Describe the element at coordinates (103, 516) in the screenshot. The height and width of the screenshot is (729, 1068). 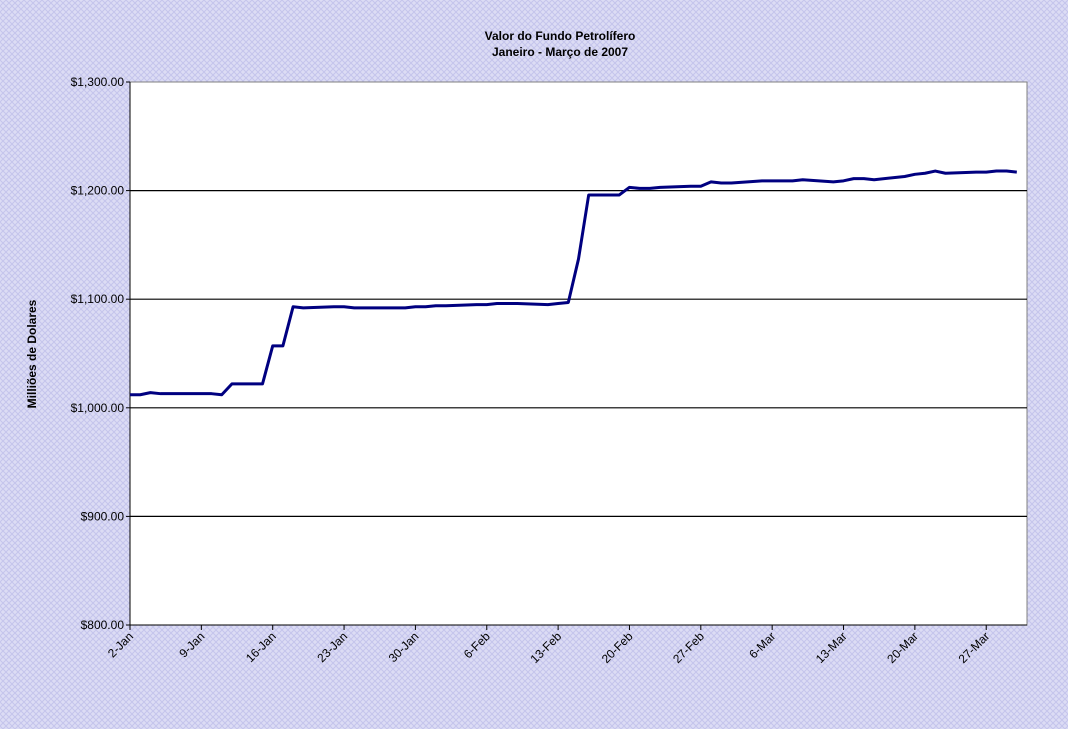
I see `y-tick-label: $900.00` at that location.